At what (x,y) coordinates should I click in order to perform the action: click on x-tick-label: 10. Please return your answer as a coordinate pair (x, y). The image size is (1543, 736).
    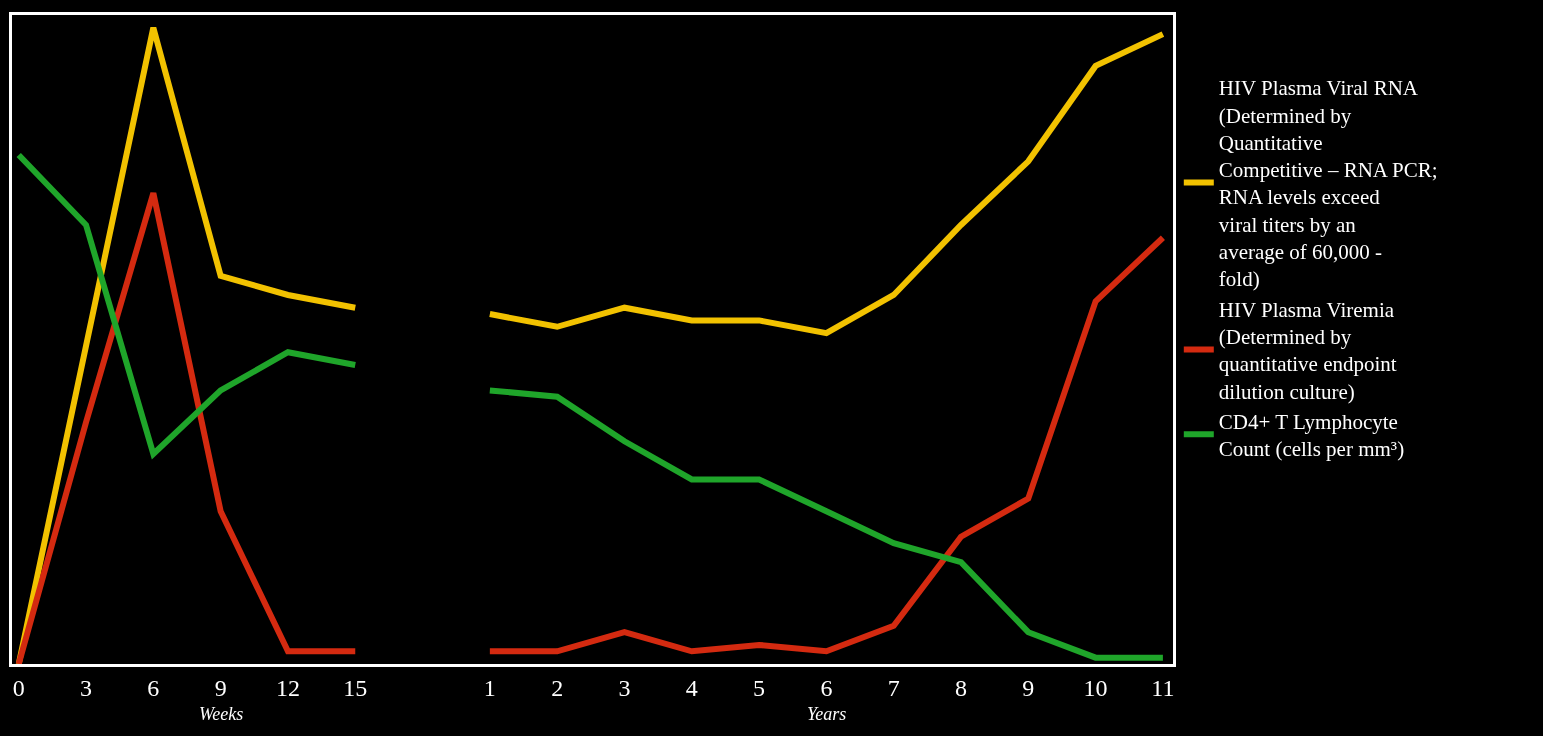
    Looking at the image, I should click on (1095, 687).